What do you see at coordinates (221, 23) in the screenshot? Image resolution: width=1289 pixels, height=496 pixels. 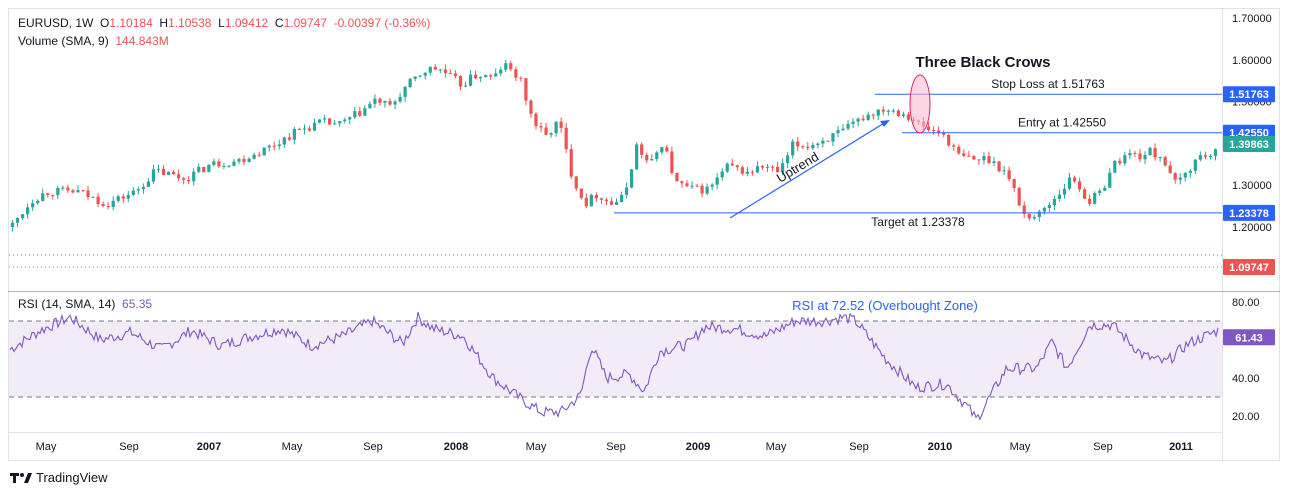 I see `low-label: L` at bounding box center [221, 23].